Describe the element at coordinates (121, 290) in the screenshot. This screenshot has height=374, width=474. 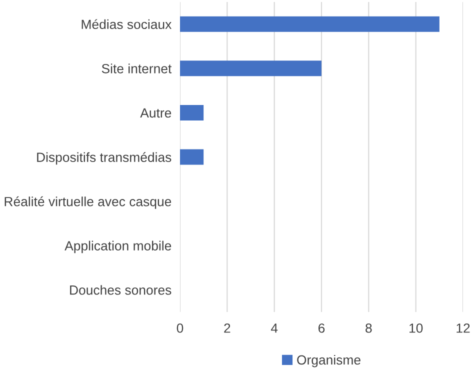
I see `y-tick-label: Douches sonores` at that location.